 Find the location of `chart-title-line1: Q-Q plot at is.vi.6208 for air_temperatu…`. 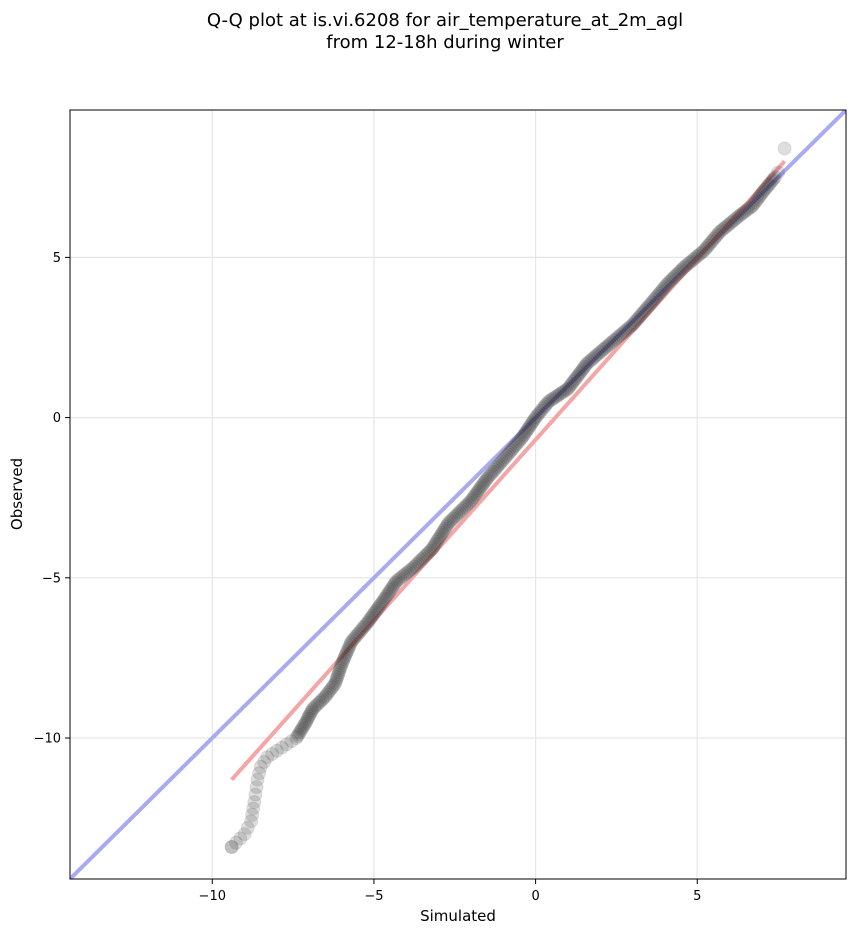

chart-title-line1: Q-Q plot at is.vi.6208 for air_temperatu… is located at coordinates (445, 20).